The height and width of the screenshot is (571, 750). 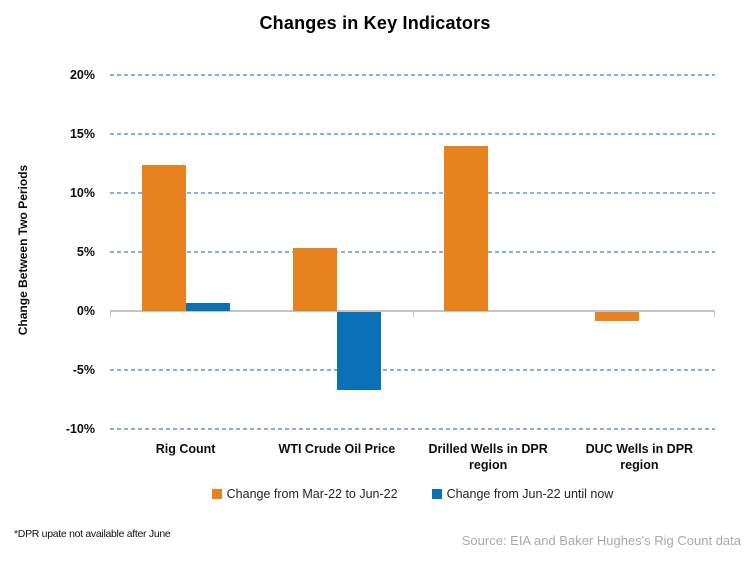 I want to click on footnote: *DPR upate not available after June, so click(x=92, y=534).